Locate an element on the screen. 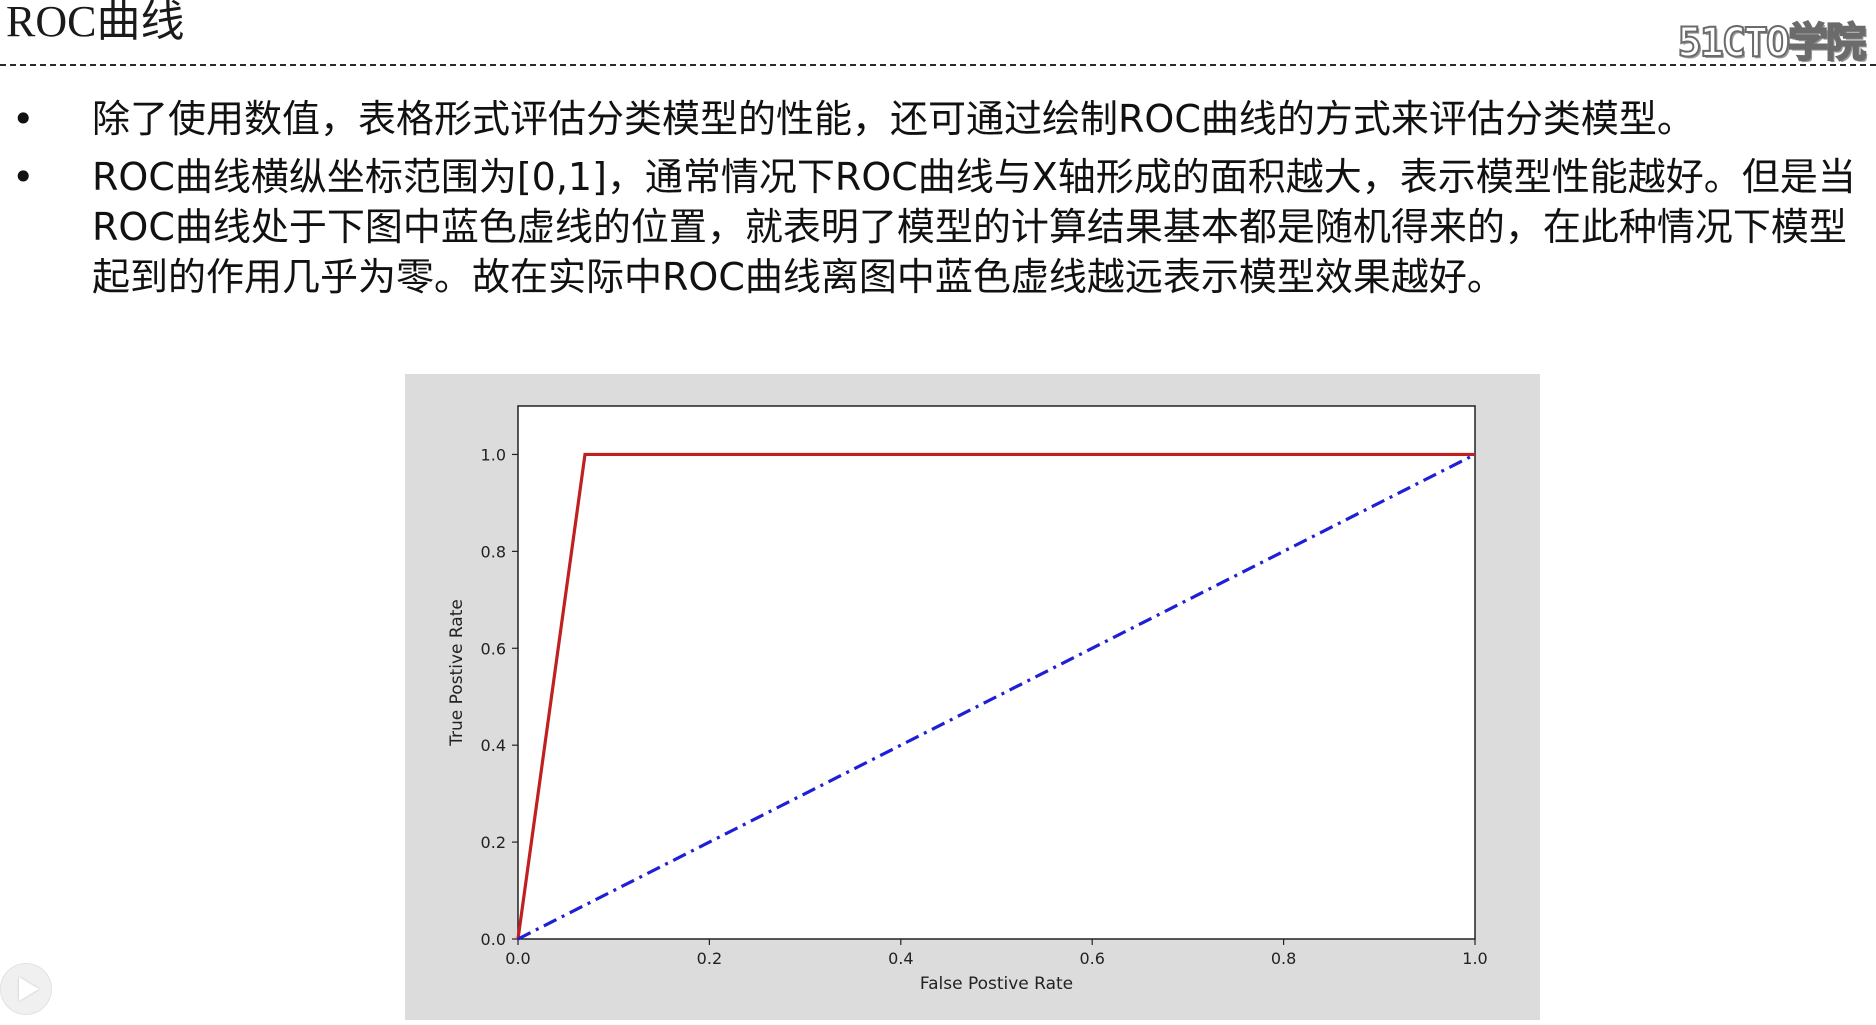  x-tick-label: 0.2 is located at coordinates (709, 958).